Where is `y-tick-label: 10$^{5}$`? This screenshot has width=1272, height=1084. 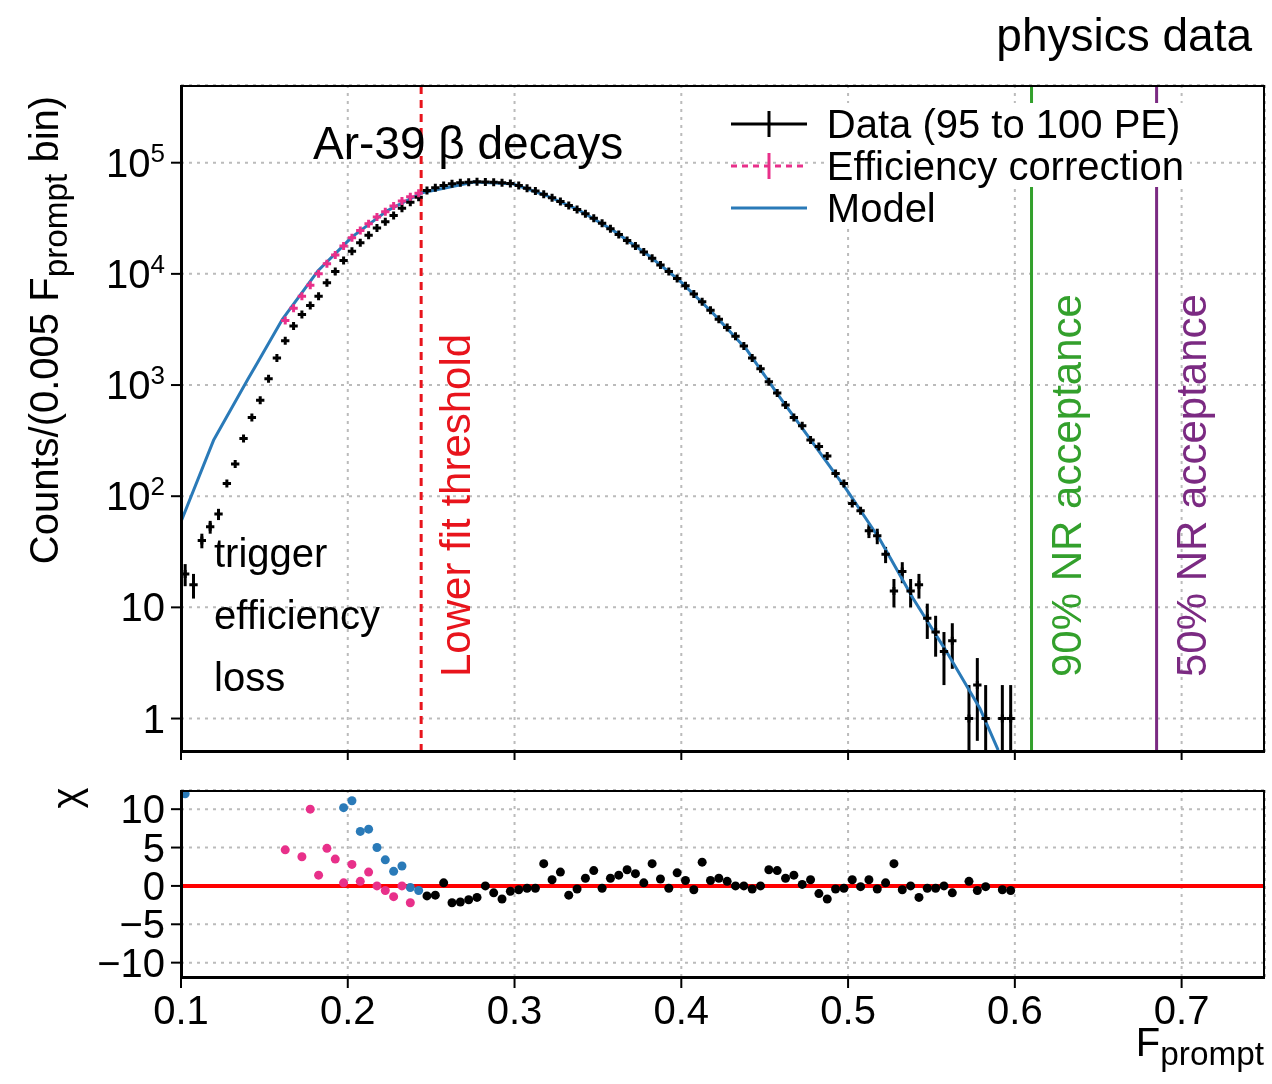
y-tick-label: 10$^{5}$ is located at coordinates (135, 161).